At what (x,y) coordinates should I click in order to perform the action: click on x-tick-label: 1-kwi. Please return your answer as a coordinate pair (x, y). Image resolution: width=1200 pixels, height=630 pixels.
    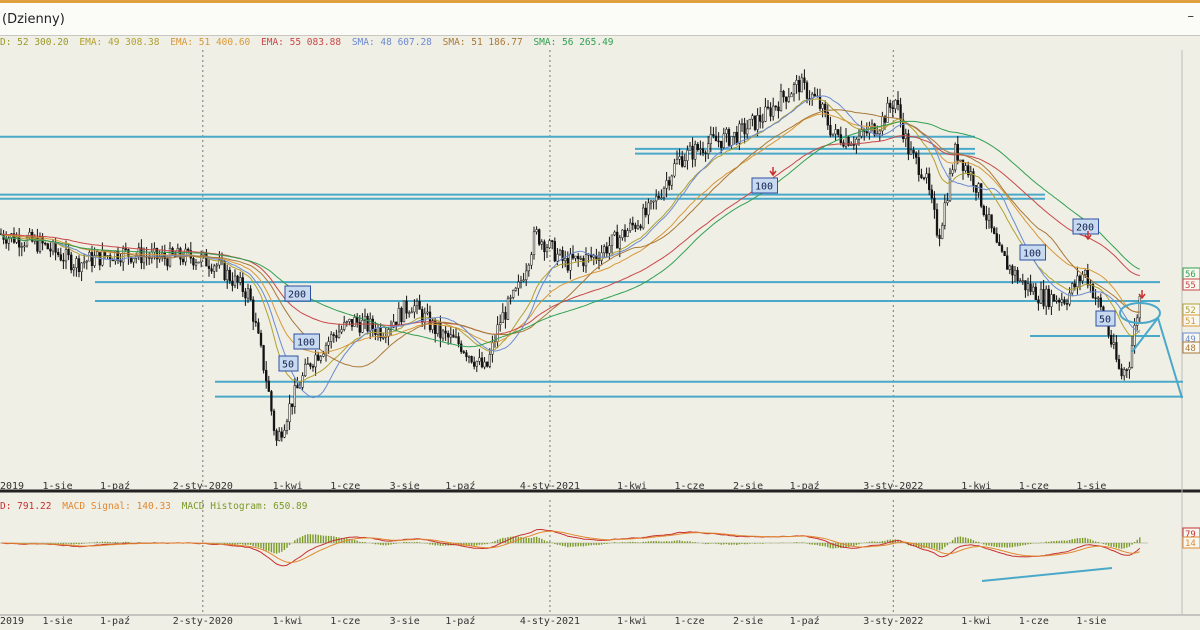
    Looking at the image, I should click on (288, 486).